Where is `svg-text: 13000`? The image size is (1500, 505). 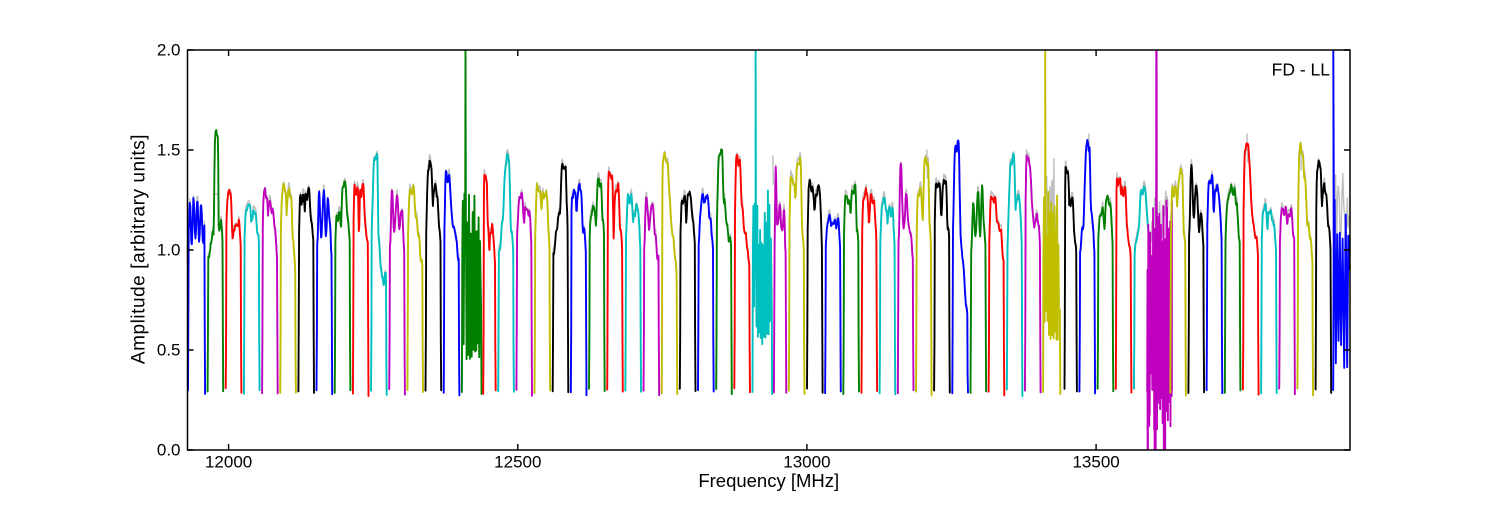
svg-text: 13000 is located at coordinates (806, 462).